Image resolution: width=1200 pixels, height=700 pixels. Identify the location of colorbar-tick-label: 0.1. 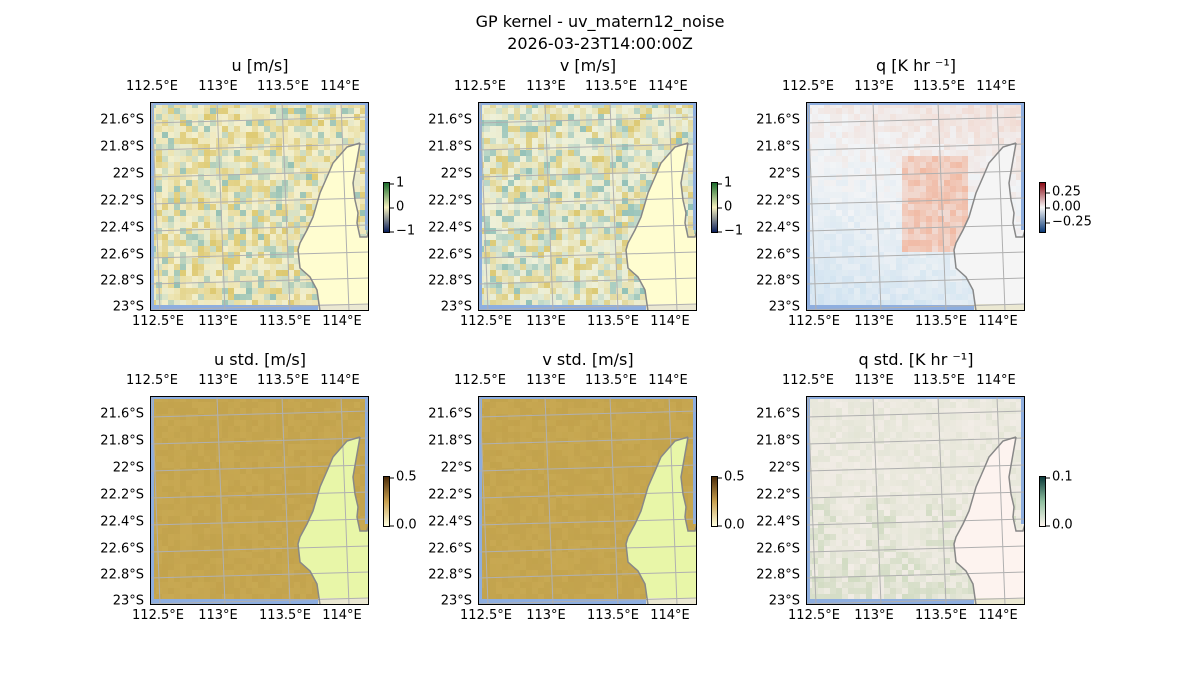
(1059, 477).